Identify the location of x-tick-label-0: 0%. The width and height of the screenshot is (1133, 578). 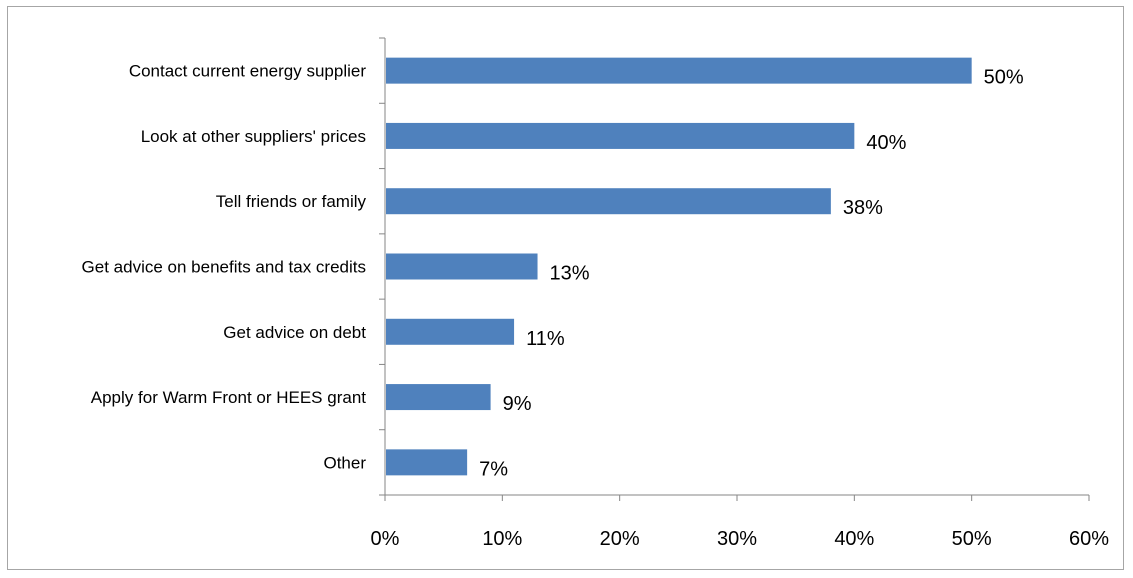
(385, 539).